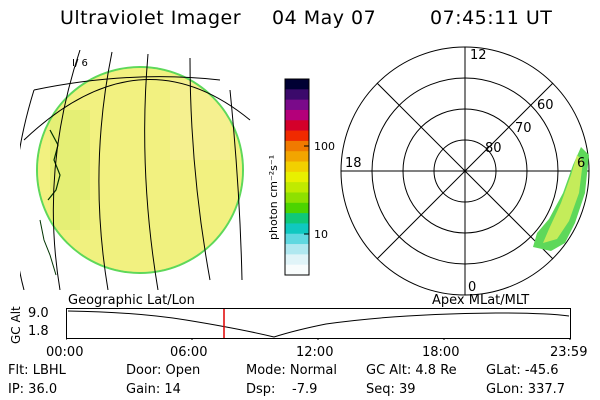 This screenshot has height=400, width=600. I want to click on mlt-diagonal, so click(465, 171).